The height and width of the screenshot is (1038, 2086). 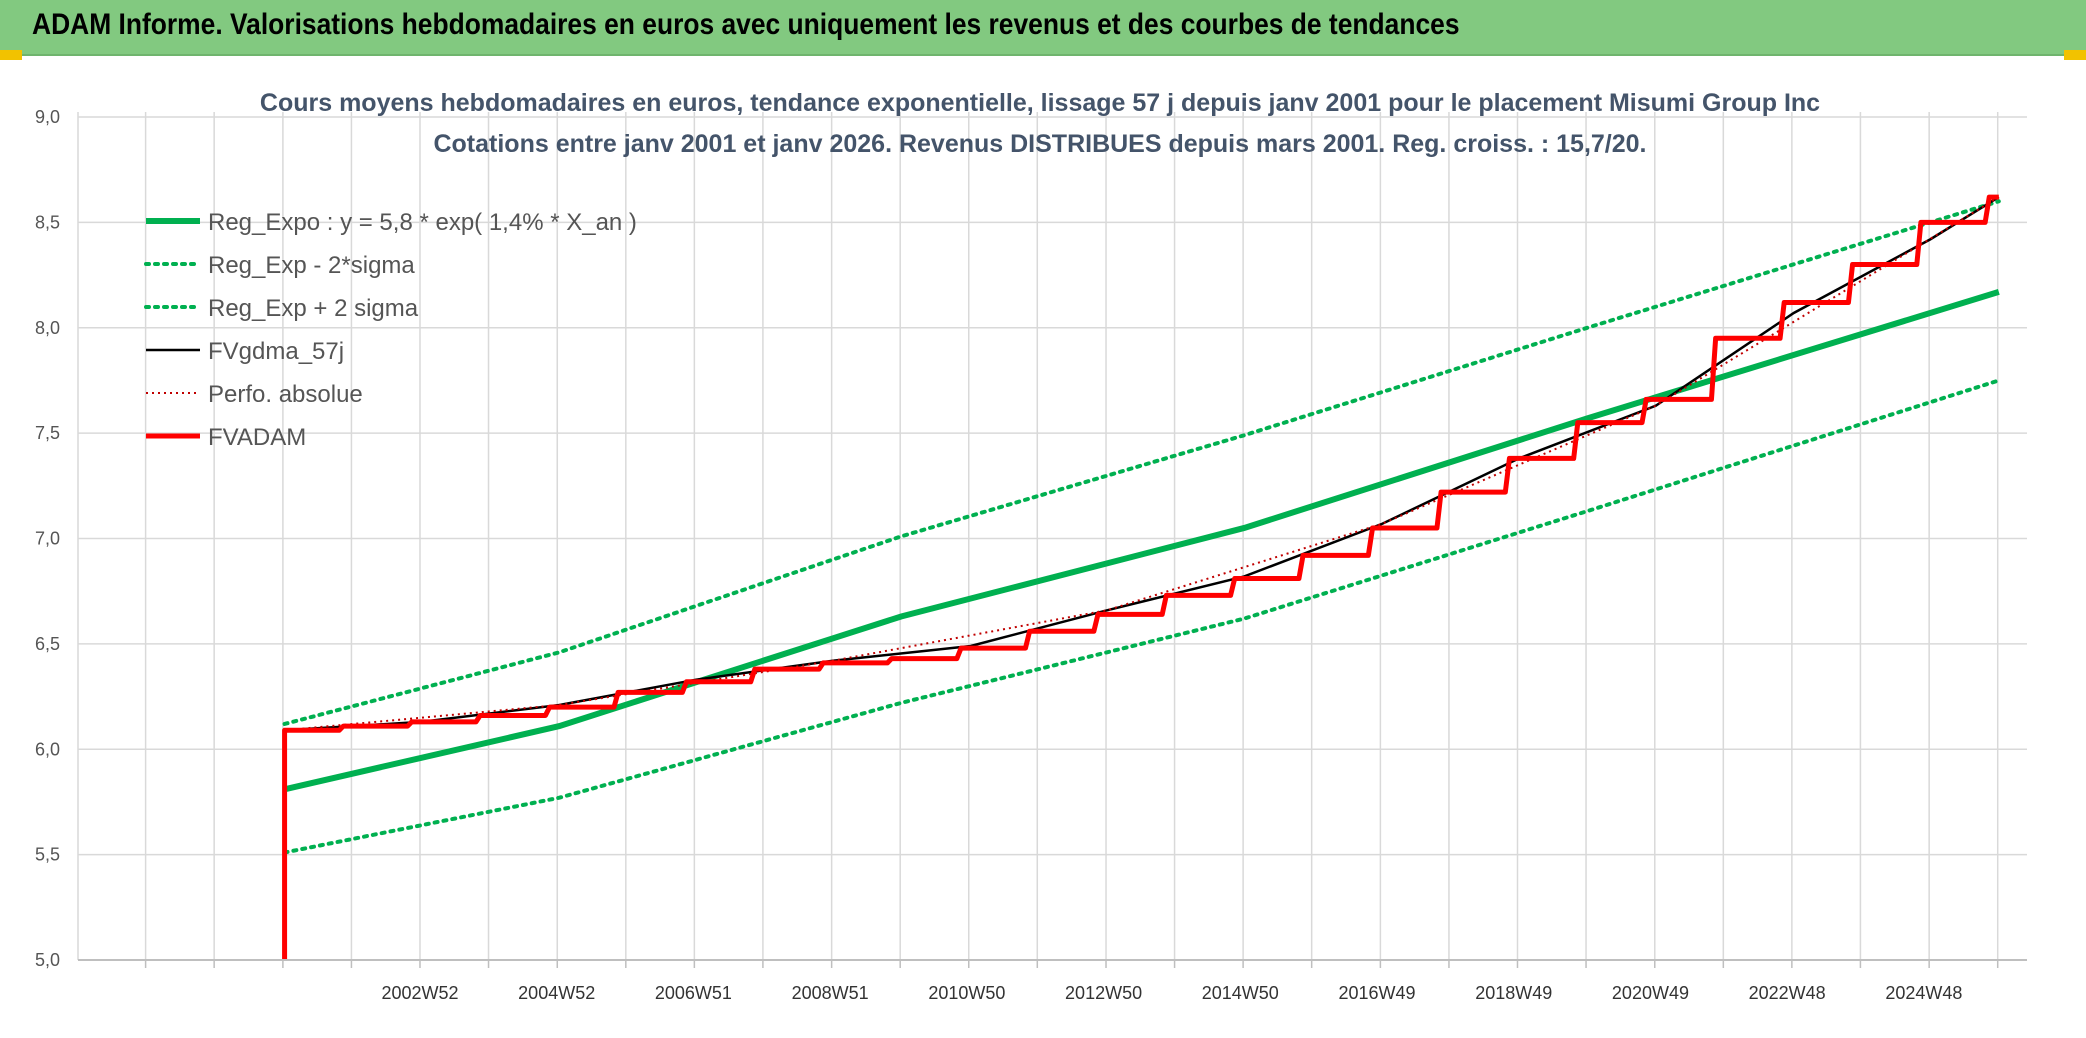 What do you see at coordinates (311, 265) in the screenshot?
I see `legend-label: Reg_Exp - 2*sigma` at bounding box center [311, 265].